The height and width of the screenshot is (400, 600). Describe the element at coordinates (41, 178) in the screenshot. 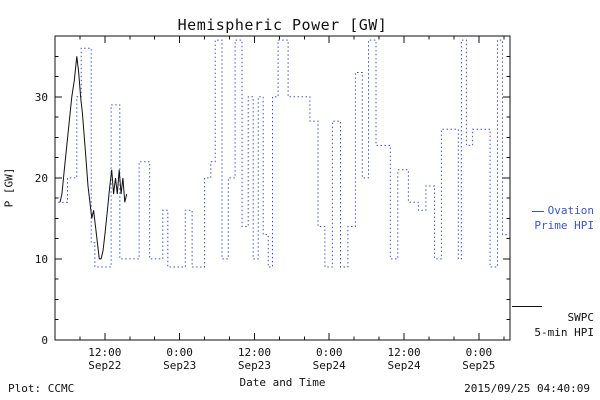

I see `y-tick-label: 20` at that location.